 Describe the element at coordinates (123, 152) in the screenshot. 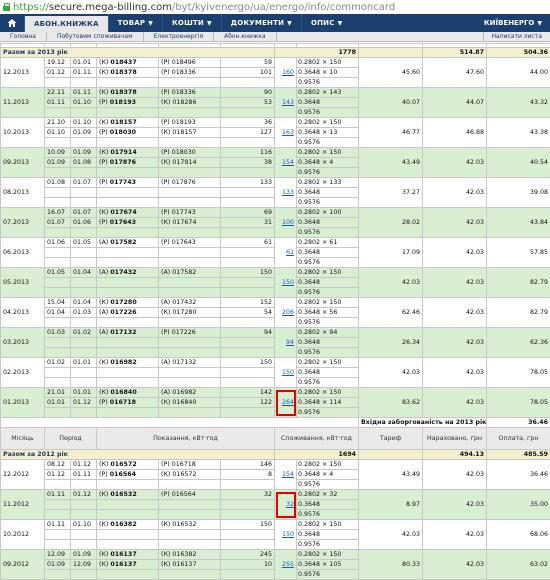

I see `reading-value: 017914` at that location.